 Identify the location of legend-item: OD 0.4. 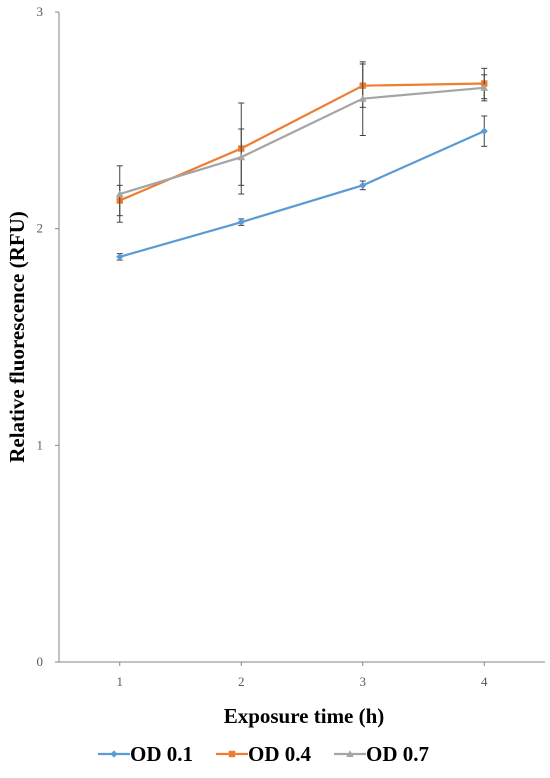
(264, 754).